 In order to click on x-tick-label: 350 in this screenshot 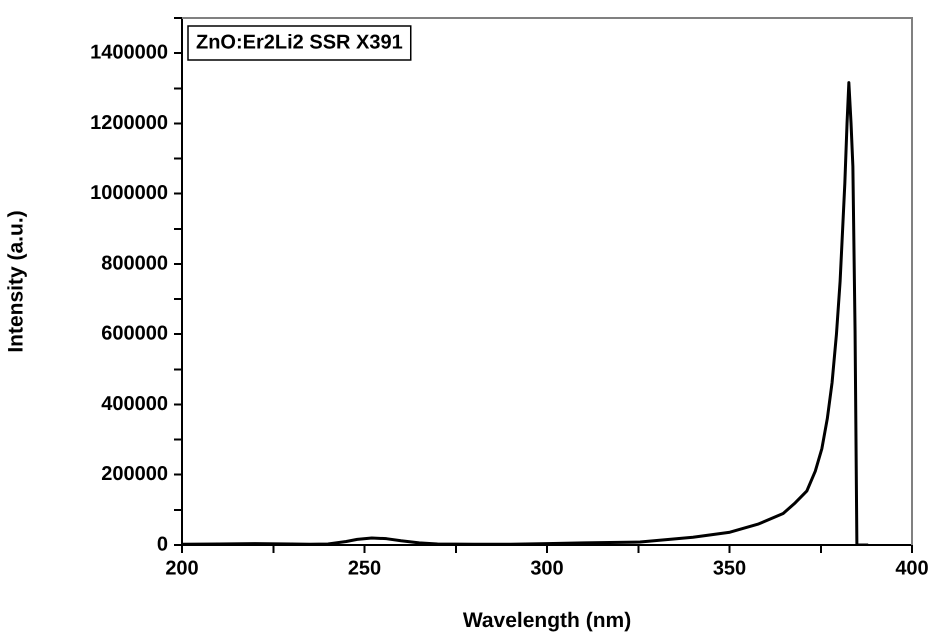, I will do `click(729, 569)`.